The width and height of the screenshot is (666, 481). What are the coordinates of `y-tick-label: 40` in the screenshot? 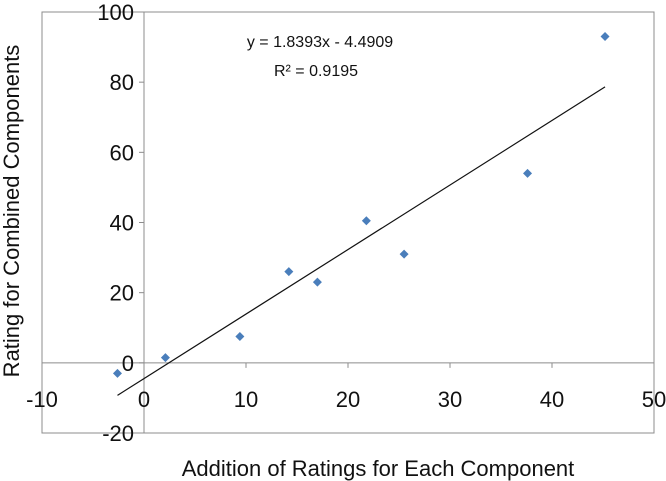 It's located at (122, 223).